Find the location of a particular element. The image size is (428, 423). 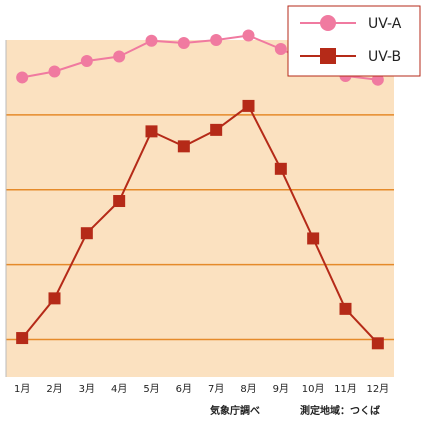

x-tick-label-5: 5月 is located at coordinates (151, 389).